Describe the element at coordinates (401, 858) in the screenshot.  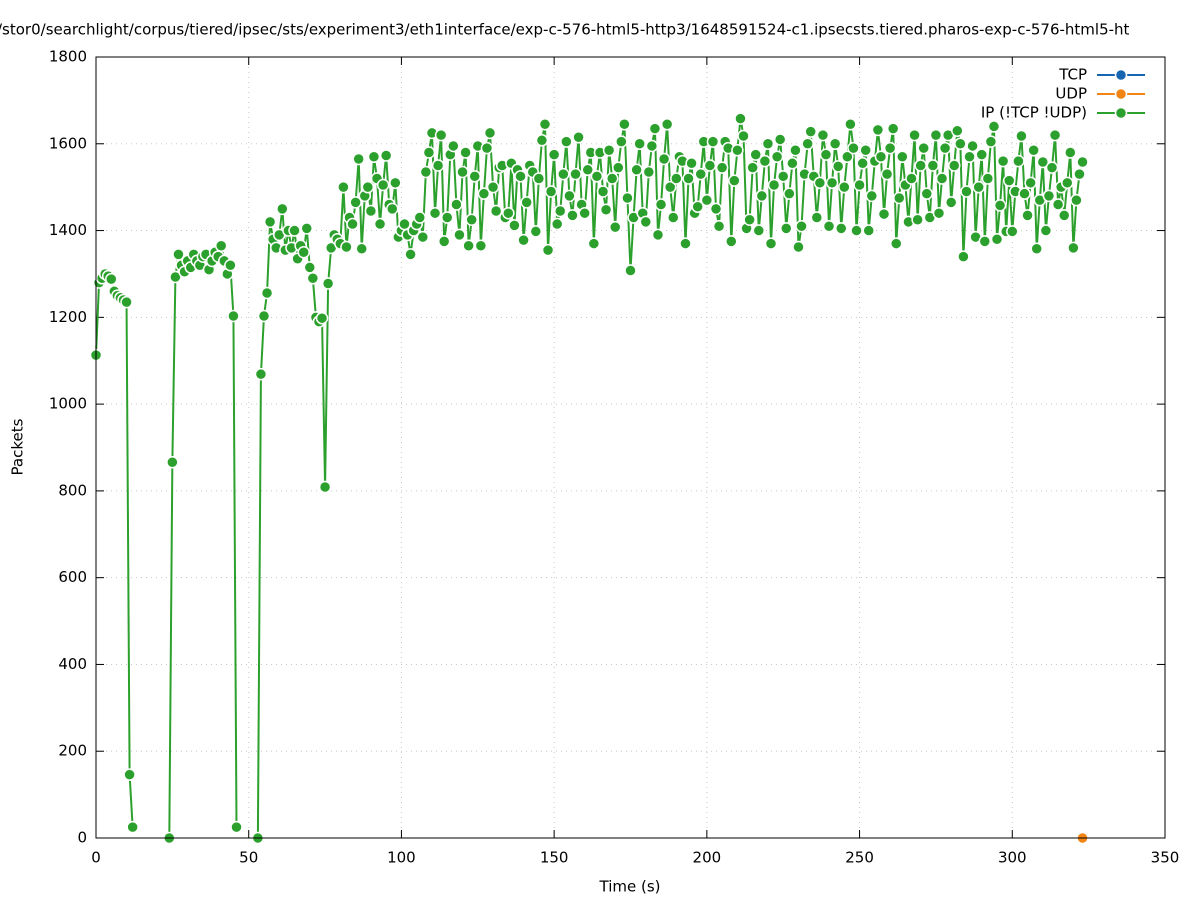
I see `x-tick-label: 100` at that location.